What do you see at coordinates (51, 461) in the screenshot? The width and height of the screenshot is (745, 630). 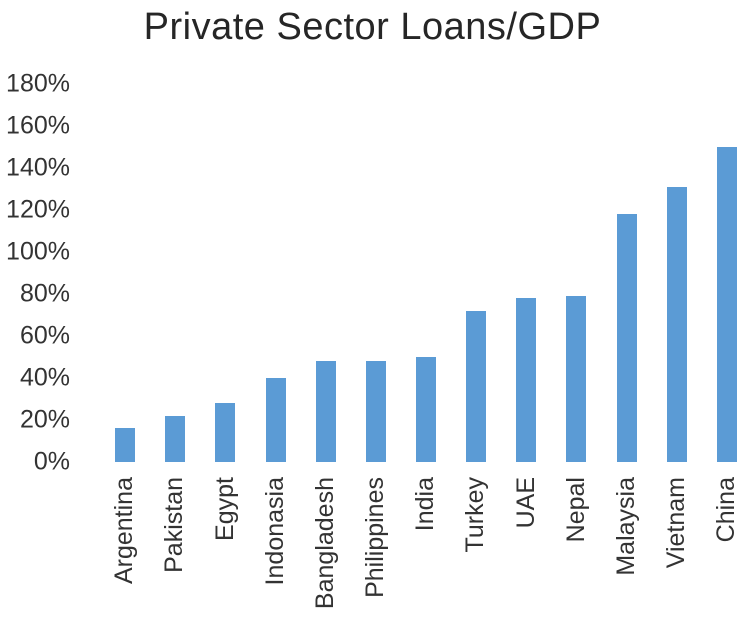 I see `y-tick-label: 0%` at bounding box center [51, 461].